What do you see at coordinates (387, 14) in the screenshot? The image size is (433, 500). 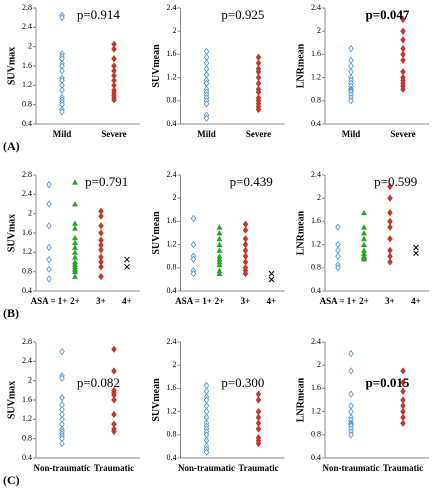 I see `p-value: p=0.047` at bounding box center [387, 14].